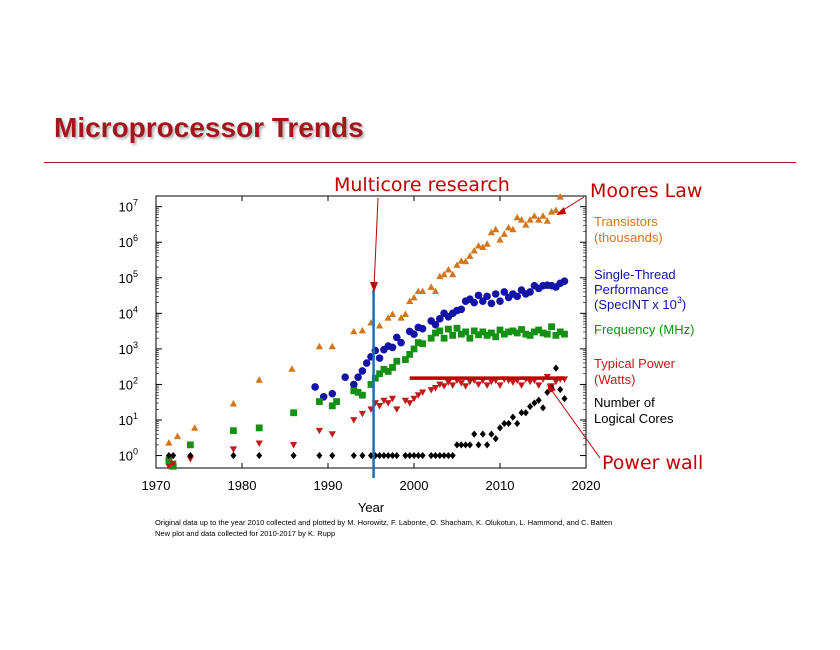  I want to click on x-axis-label: Year, so click(371, 507).